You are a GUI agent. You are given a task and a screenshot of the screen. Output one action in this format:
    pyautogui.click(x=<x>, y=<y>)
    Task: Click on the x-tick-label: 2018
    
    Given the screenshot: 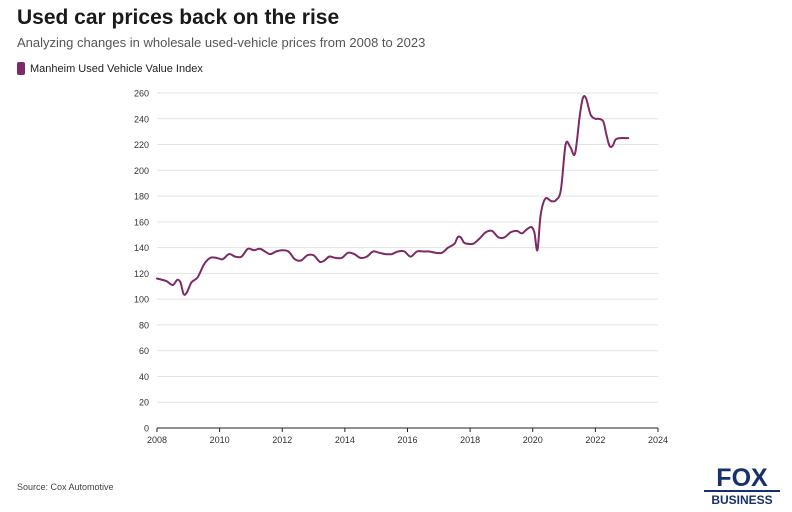 What is the action you would take?
    pyautogui.click(x=470, y=440)
    